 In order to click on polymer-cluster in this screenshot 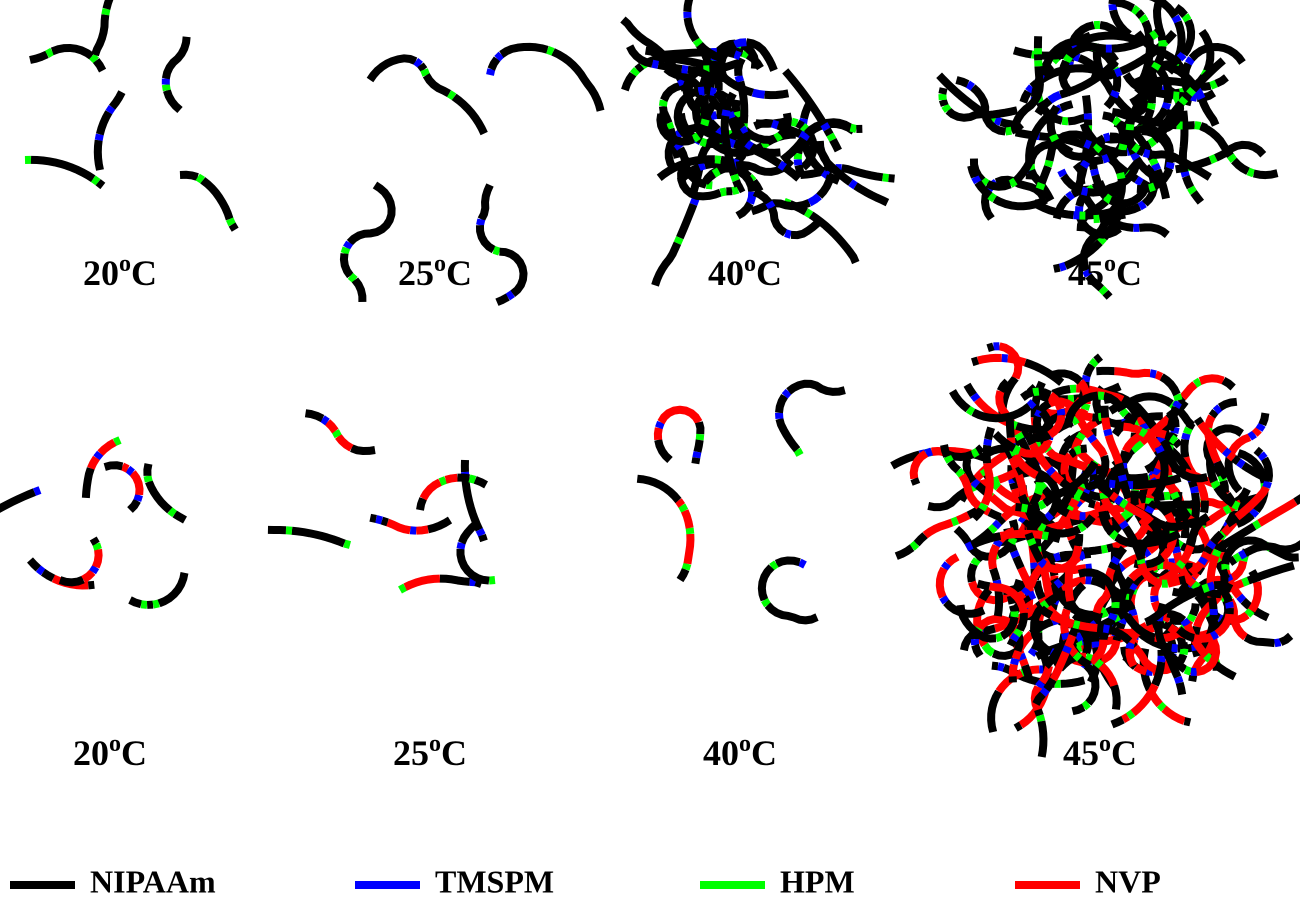, I will do `click(381, 501)`.